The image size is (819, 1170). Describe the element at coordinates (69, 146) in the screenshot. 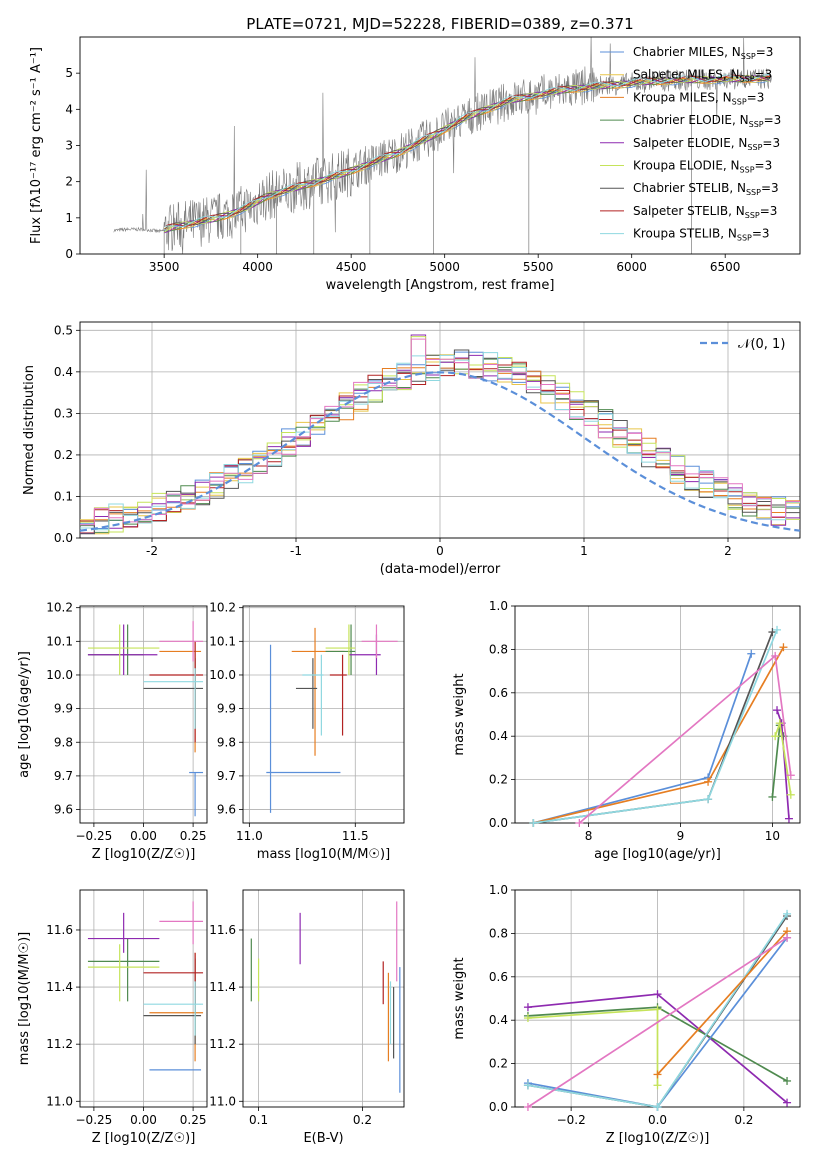

I see `y-tick-label: 3` at that location.